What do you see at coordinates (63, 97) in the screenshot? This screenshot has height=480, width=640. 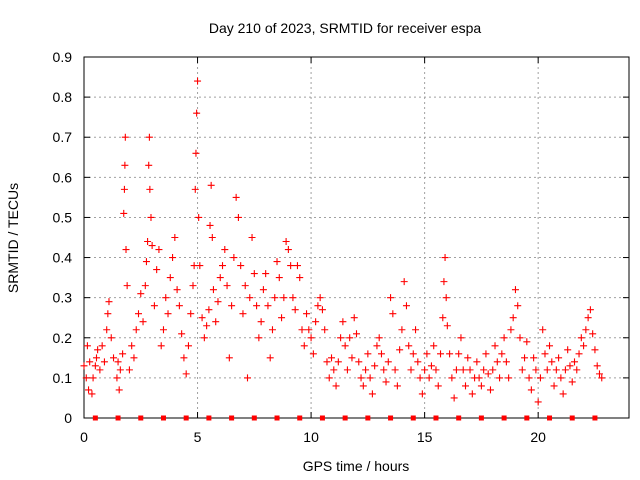 I see `y-tick-label: 0.8` at bounding box center [63, 97].